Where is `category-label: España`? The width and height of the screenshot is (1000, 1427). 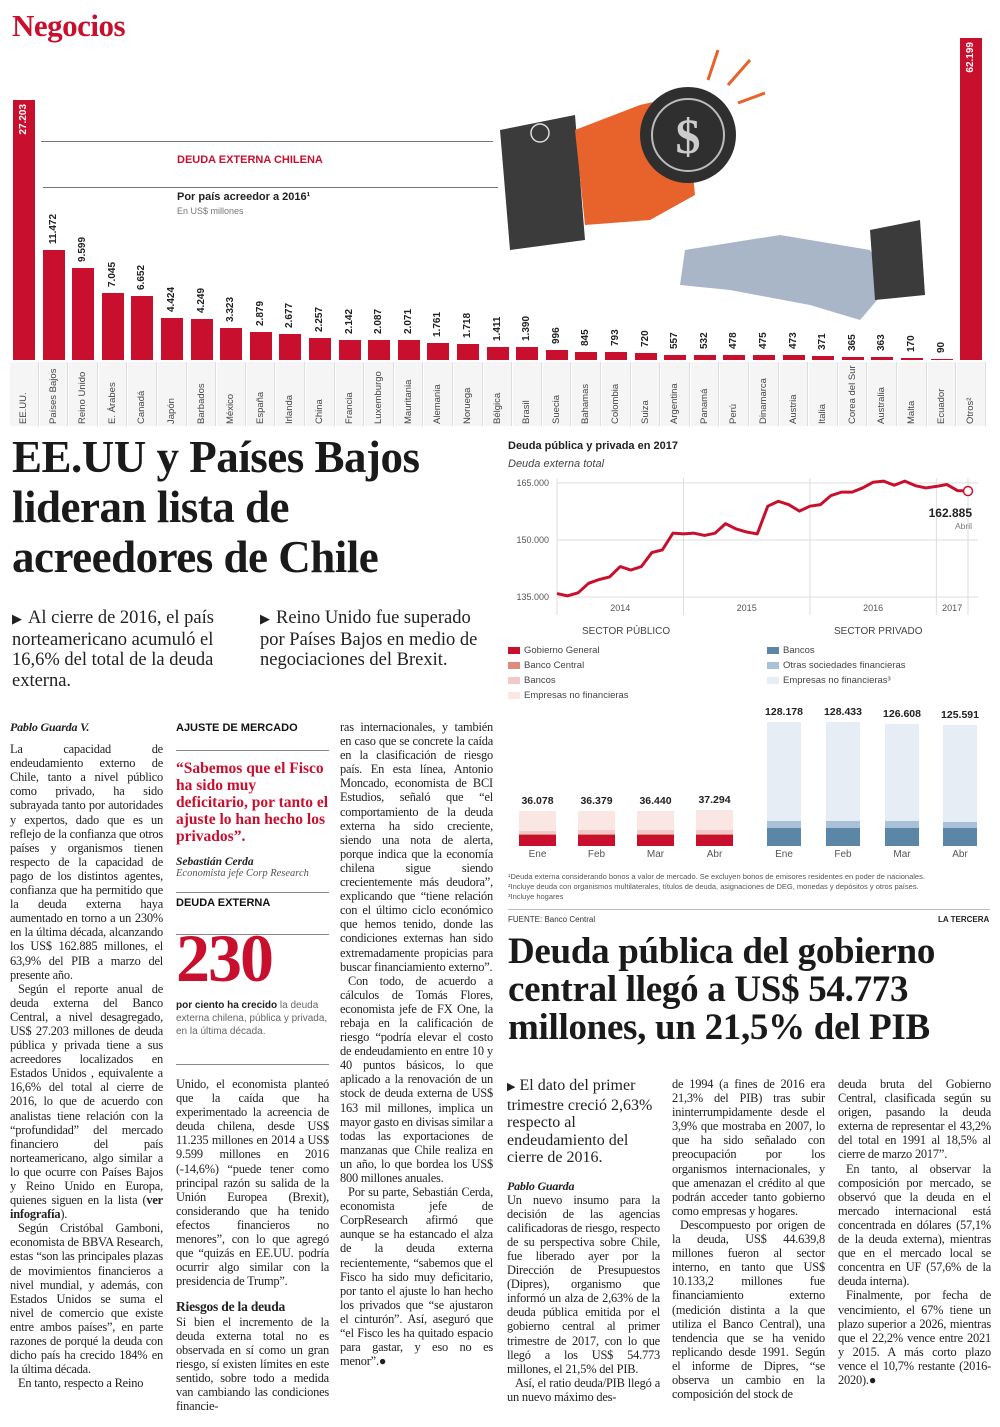
category-label: España is located at coordinates (260, 407).